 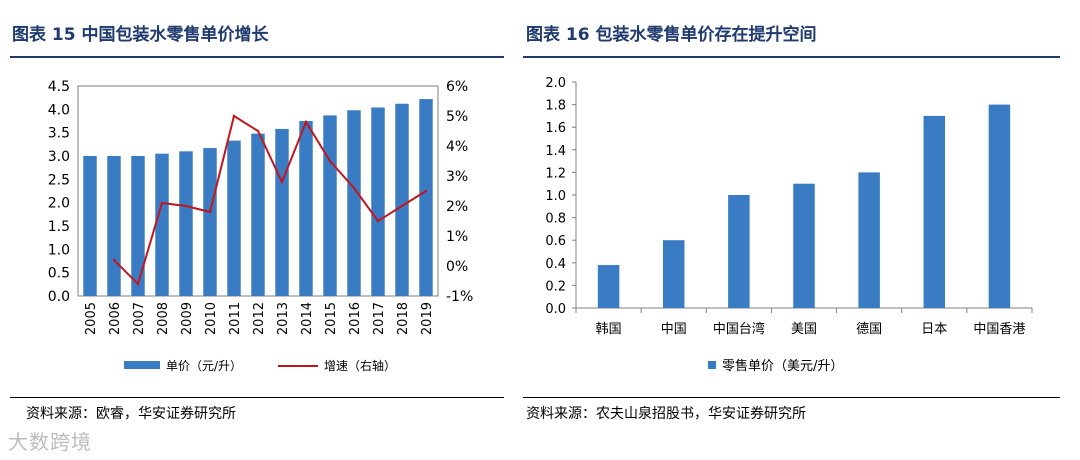 I want to click on left-source-note: 资料来源：欧睿，华安证券研究所, so click(x=131, y=414).